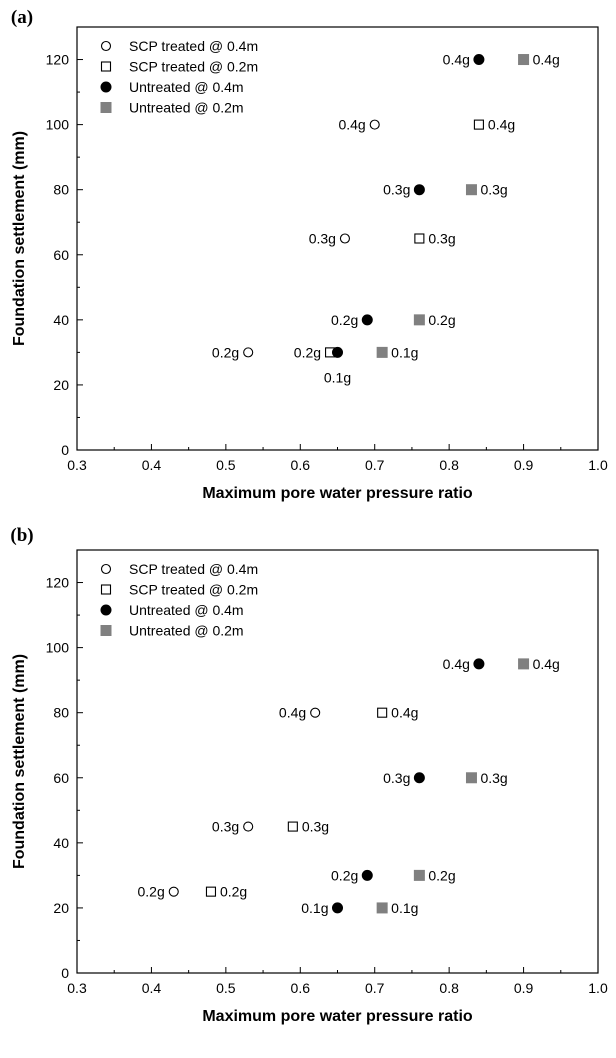 The width and height of the screenshot is (616, 1058). I want to click on y-tick-label: 100, so click(58, 648).